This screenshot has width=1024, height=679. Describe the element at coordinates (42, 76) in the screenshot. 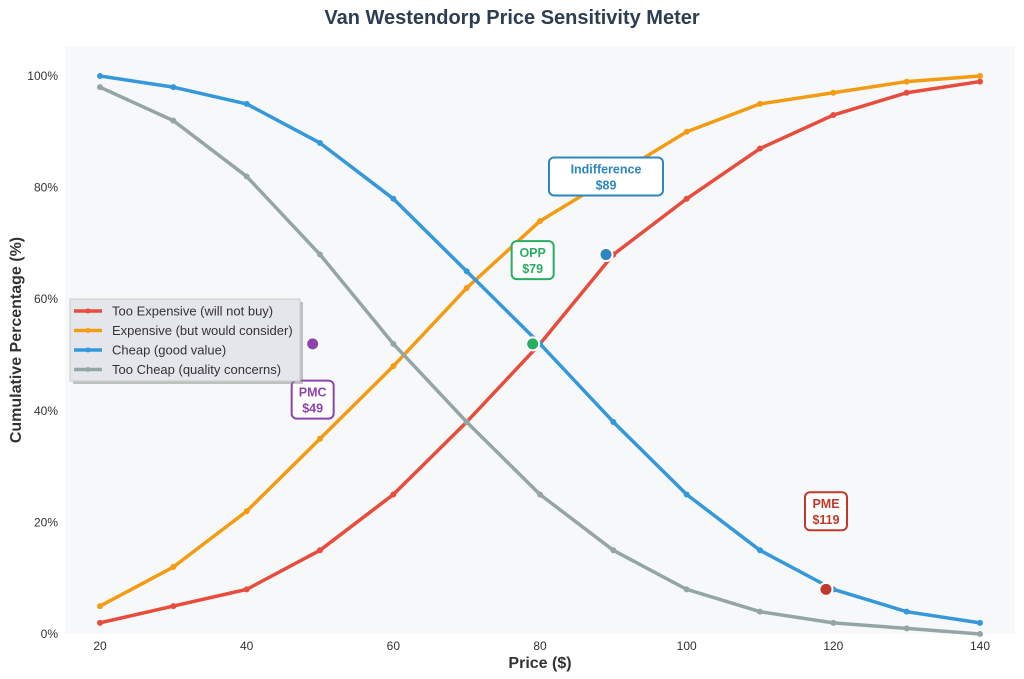

I see `y-tick-label: 100%` at that location.